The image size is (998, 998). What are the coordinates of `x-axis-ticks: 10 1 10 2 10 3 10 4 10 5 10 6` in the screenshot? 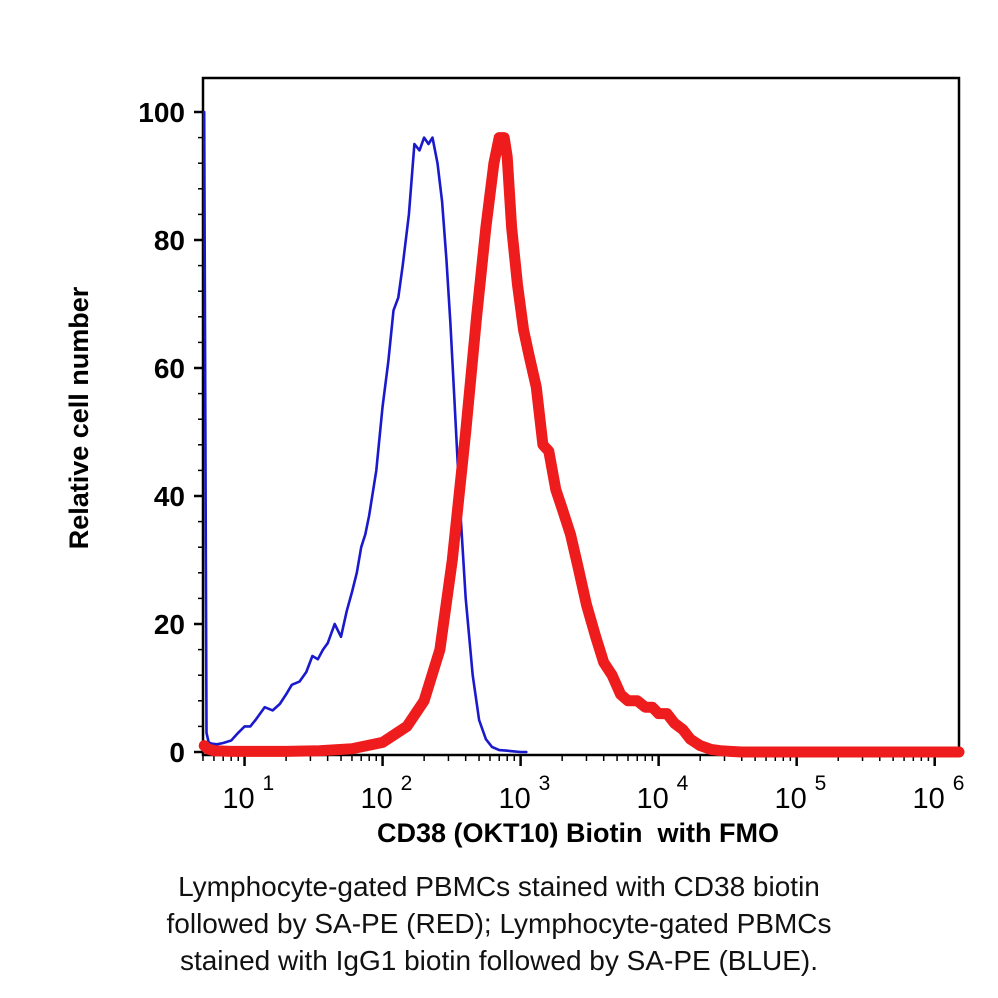 It's located at (583, 785).